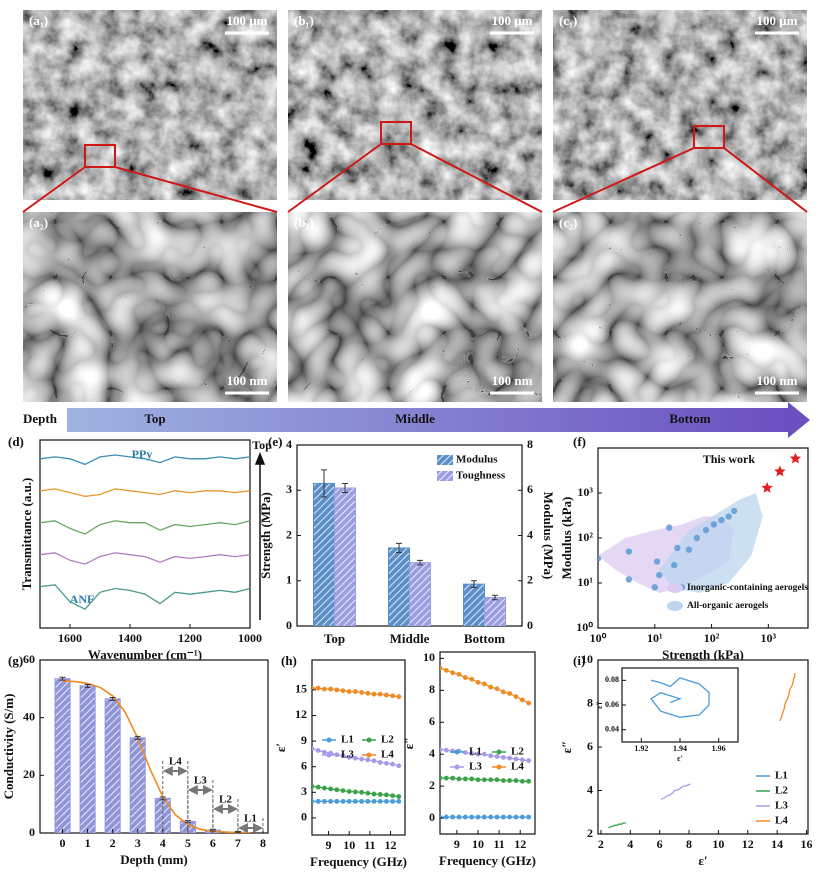 Image resolution: width=826 pixels, height=876 pixels. I want to click on scale-bar-label: 100 nm, so click(777, 380).